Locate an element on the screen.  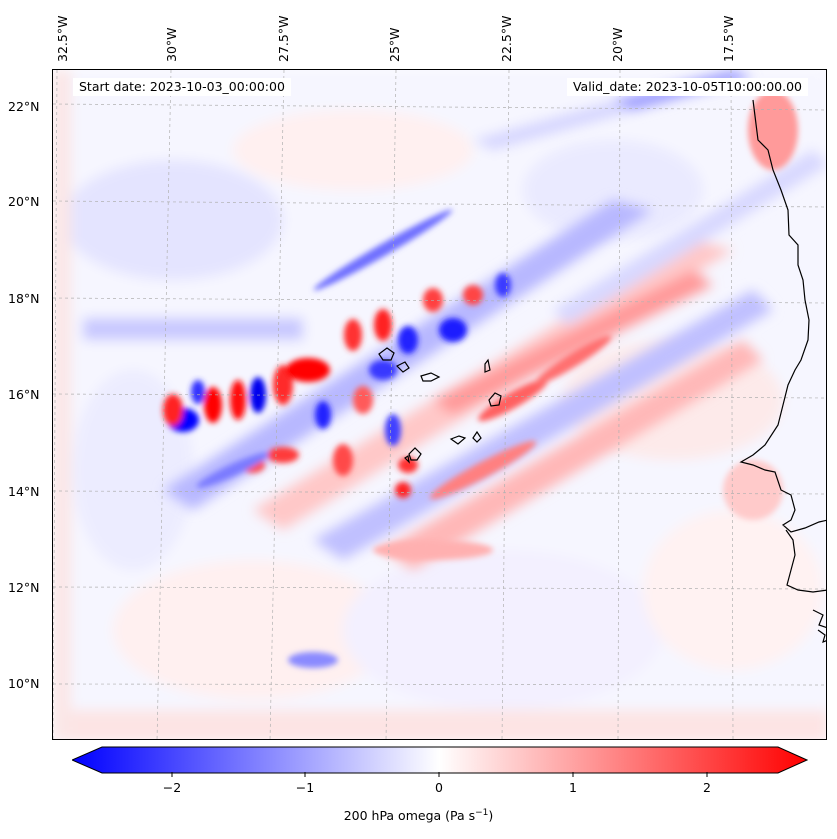
colorbar-tick-label: 1 is located at coordinates (573, 787).